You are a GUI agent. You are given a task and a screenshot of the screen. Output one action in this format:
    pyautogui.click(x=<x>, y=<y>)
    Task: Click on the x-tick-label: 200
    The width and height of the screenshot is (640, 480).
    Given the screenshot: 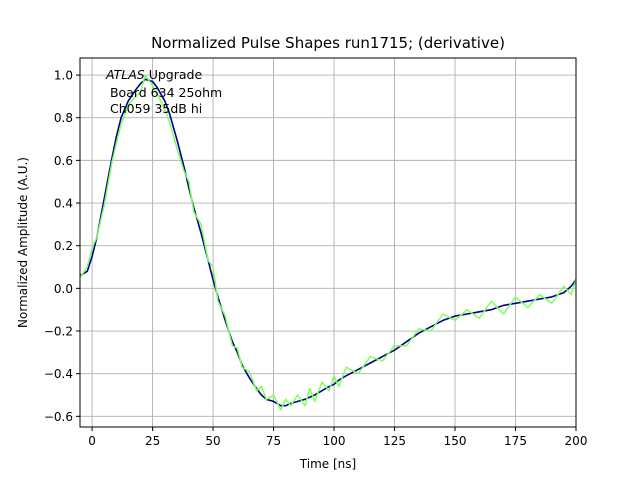 What is the action you would take?
    pyautogui.click(x=576, y=441)
    